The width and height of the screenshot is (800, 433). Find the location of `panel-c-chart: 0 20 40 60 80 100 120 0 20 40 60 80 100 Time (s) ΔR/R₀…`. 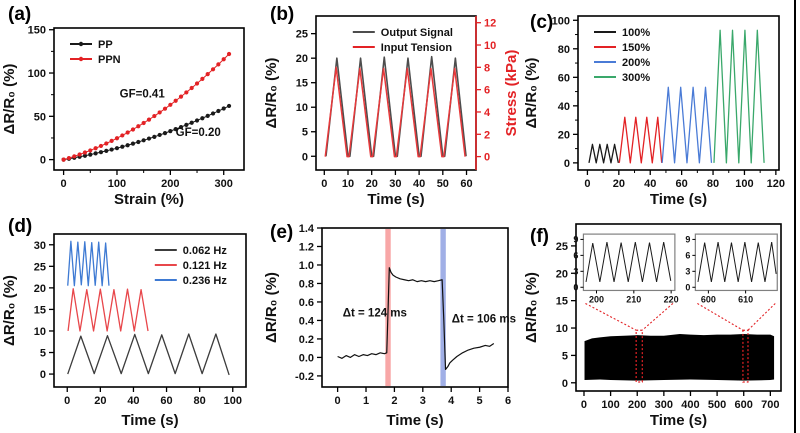

panel-c-chart: 0 20 40 60 80 100 120 0 20 40 60 80 100 Time (s) ΔR/R₀… is located at coordinates (654, 111).